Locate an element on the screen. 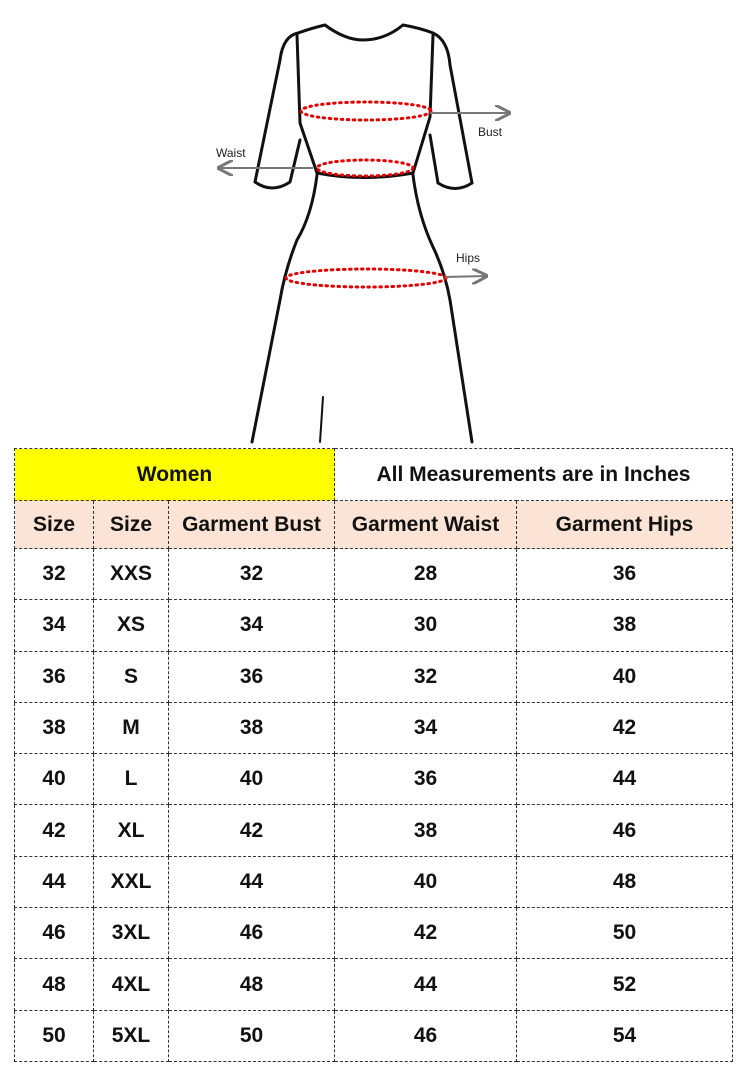  cell-garment-waist: 40 is located at coordinates (425, 882).